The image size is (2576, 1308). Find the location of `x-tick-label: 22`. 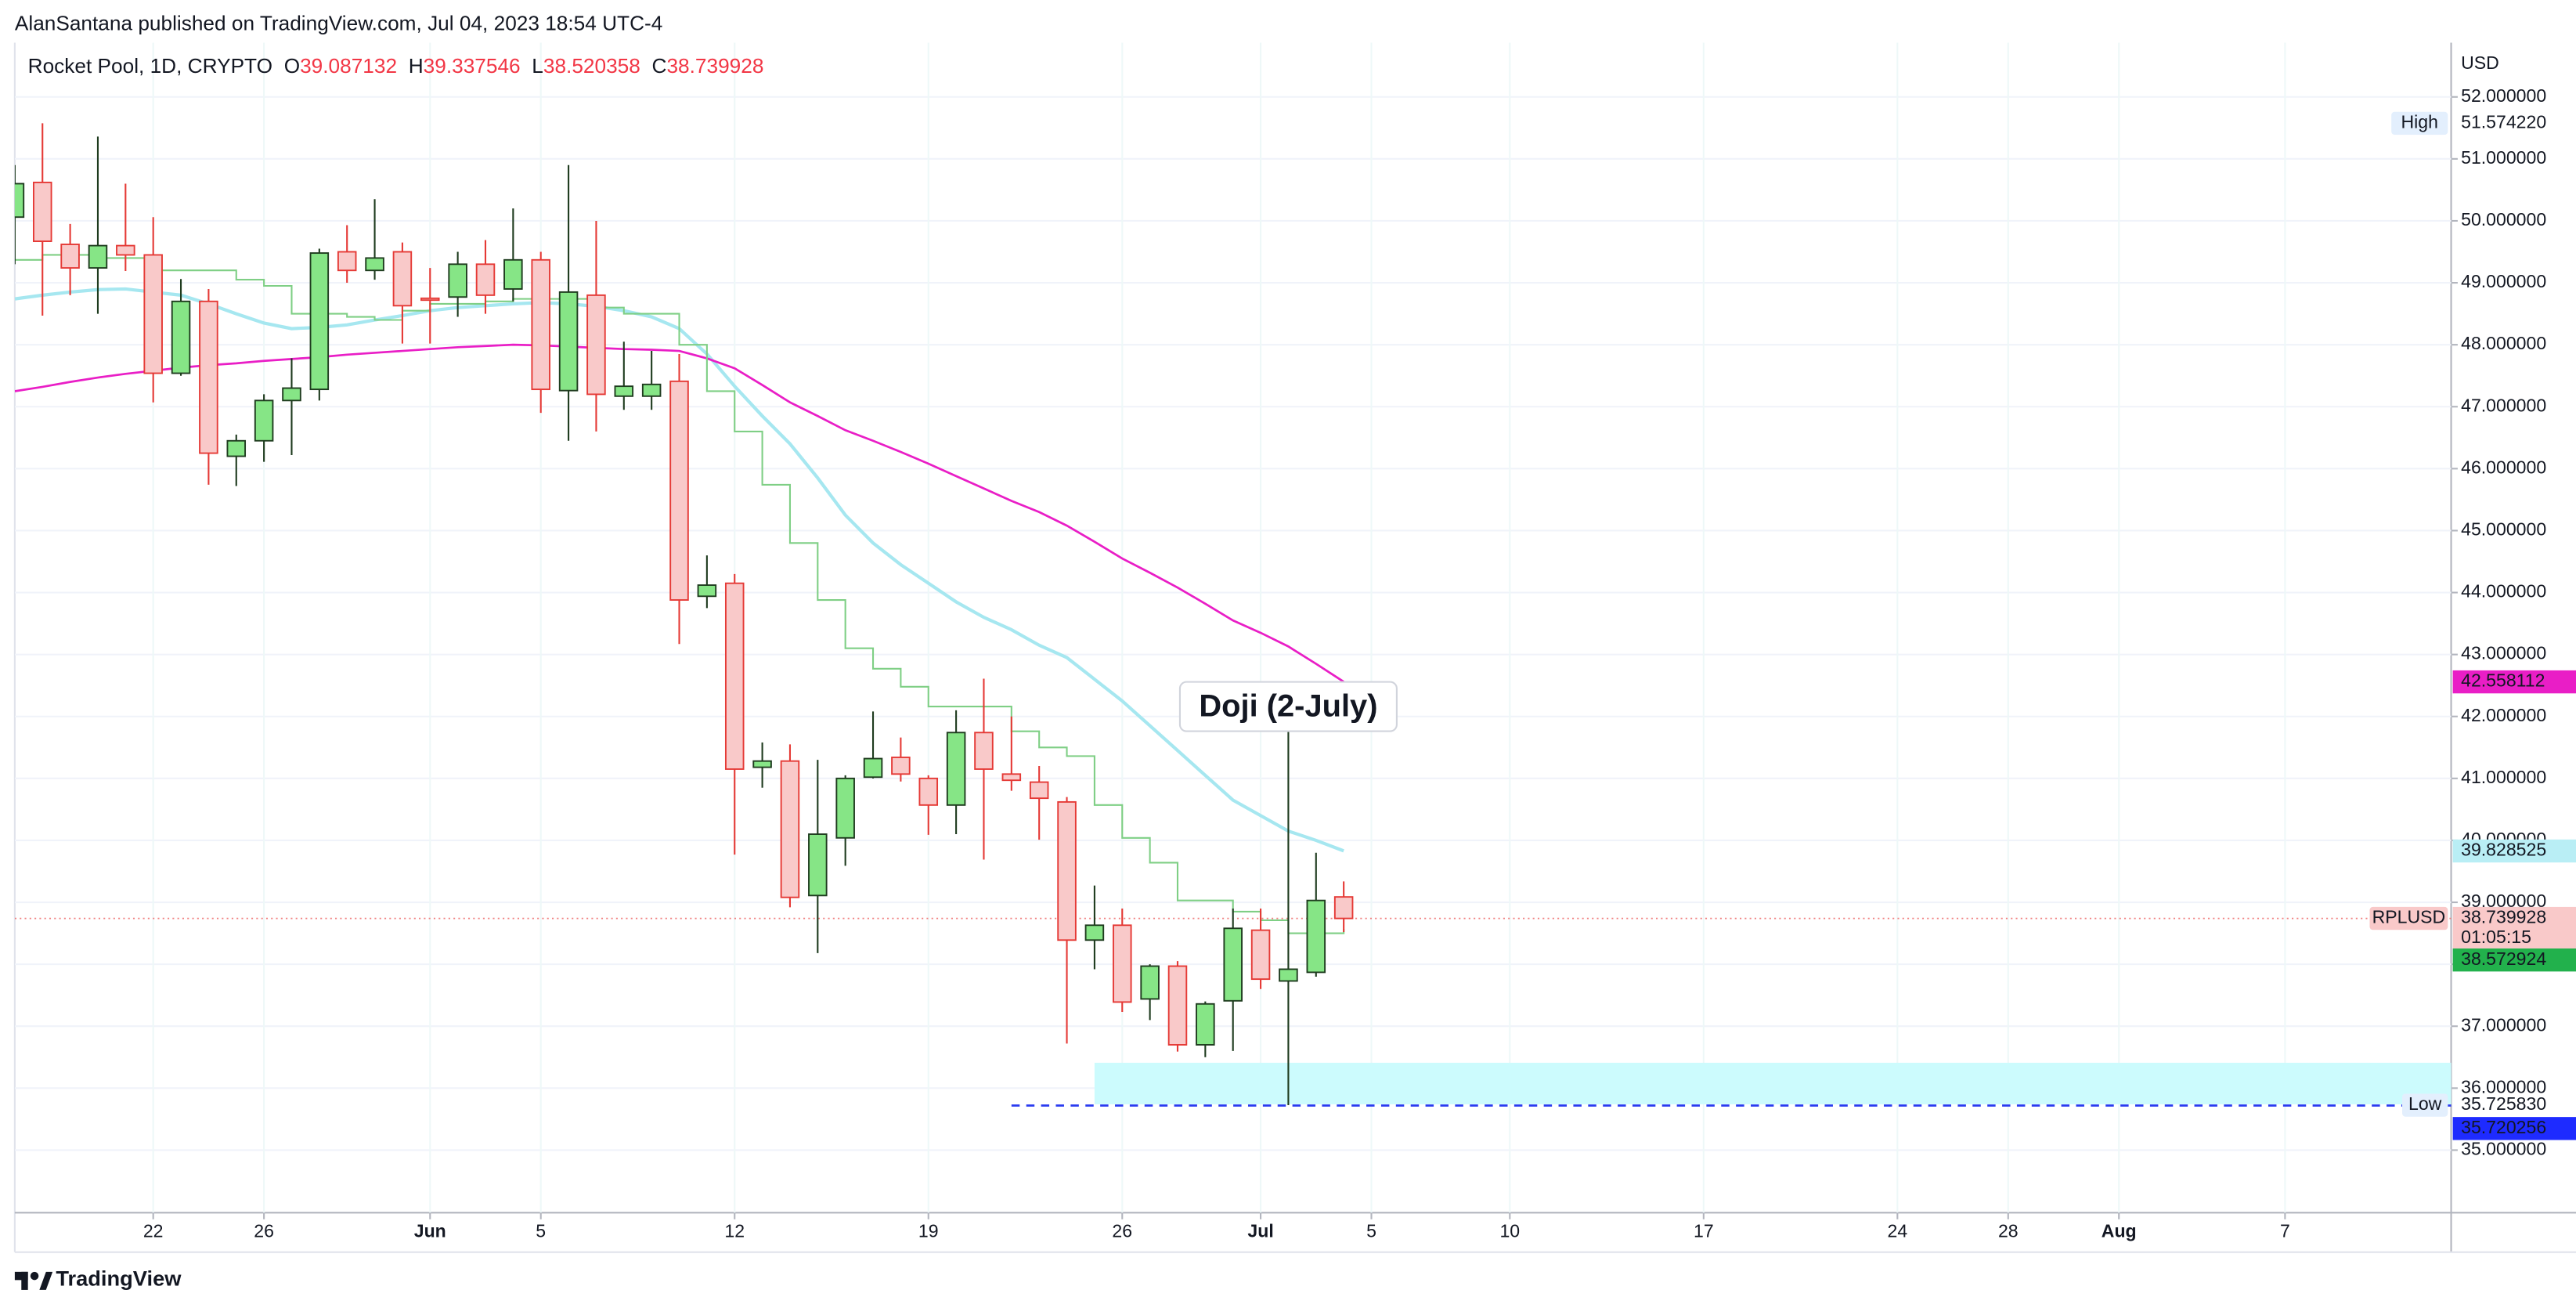

x-tick-label: 22 is located at coordinates (153, 1231).